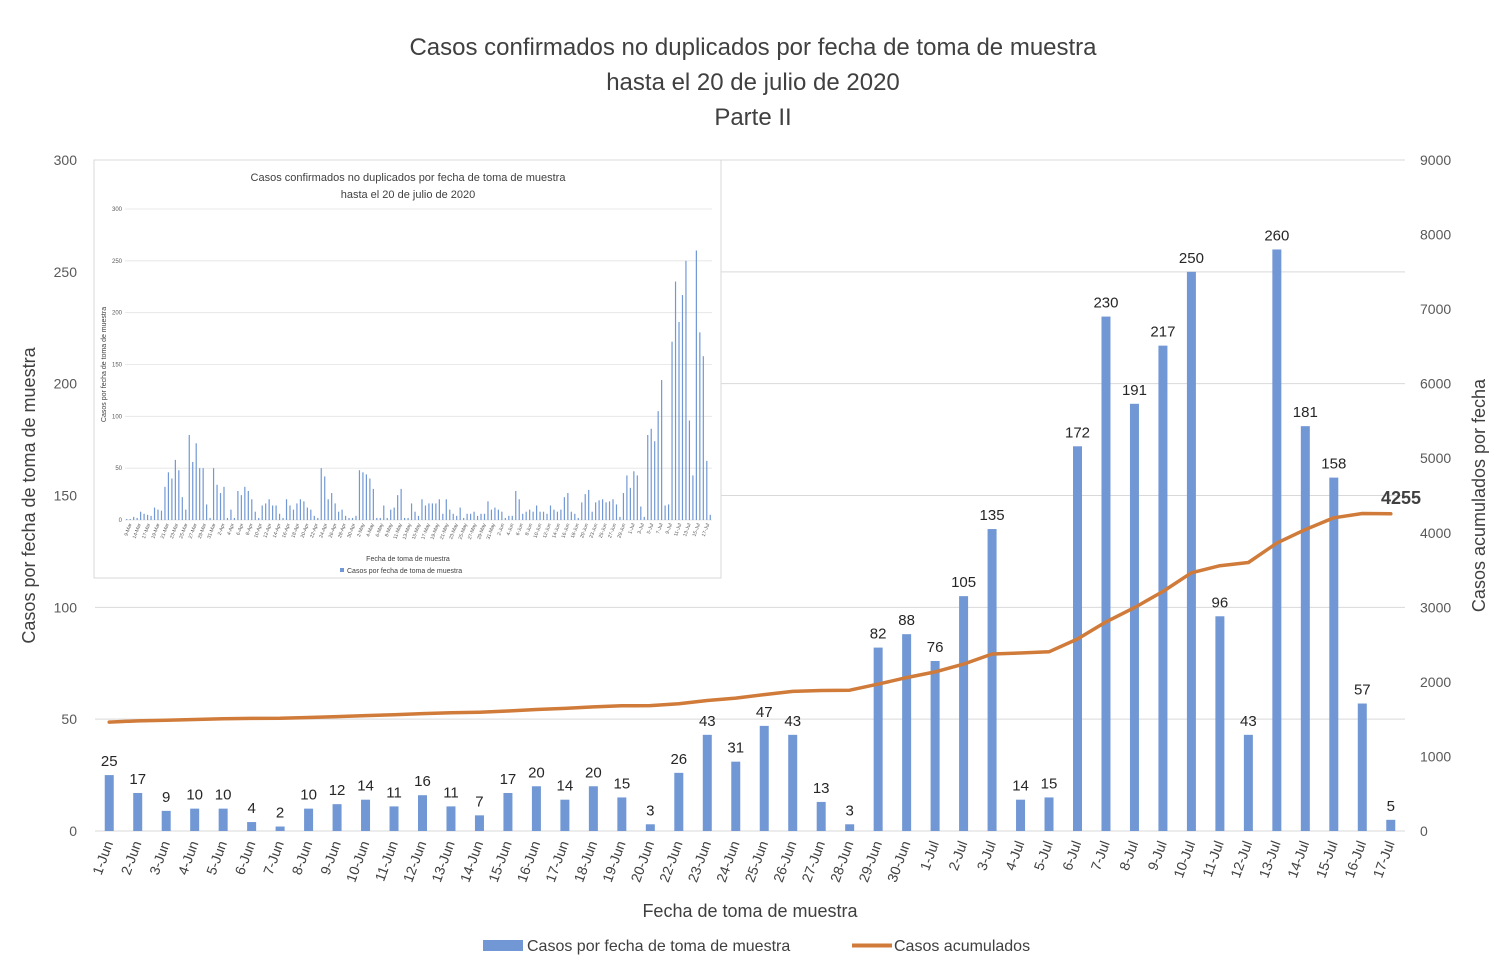 The image size is (1506, 968). Describe the element at coordinates (258, 530) in the screenshot. I see `inset-x-tick-label: 10-Apr` at that location.